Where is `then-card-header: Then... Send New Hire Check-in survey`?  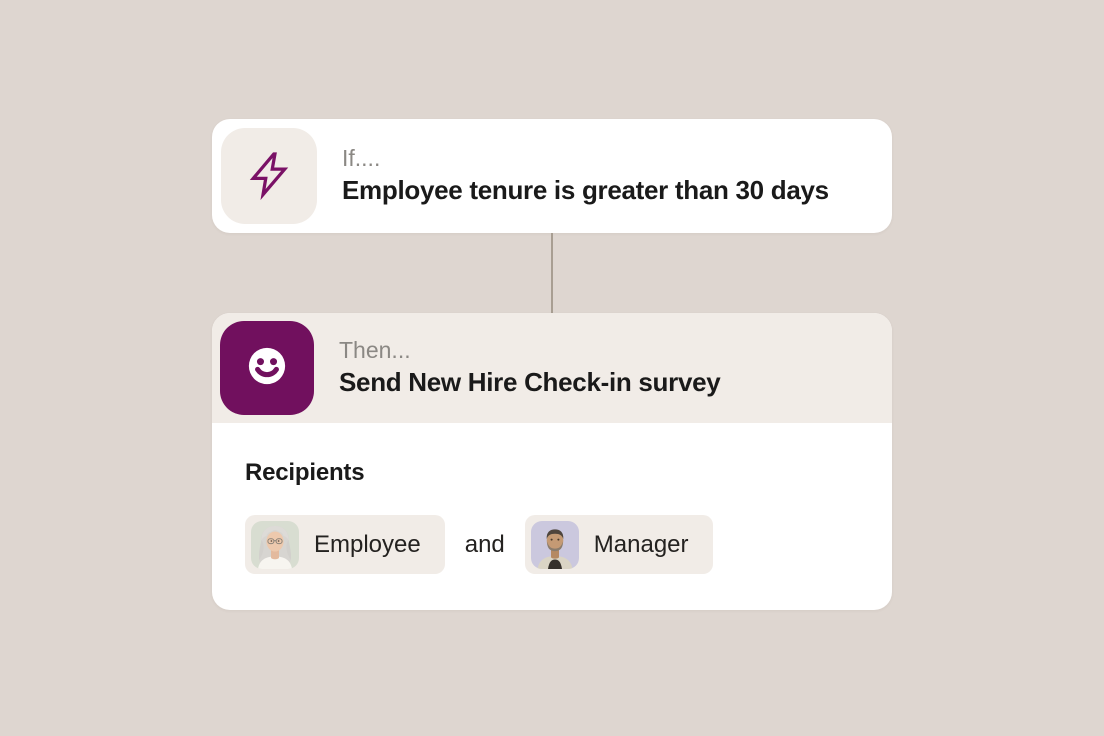 then-card-header: Then... Send New Hire Check-in survey is located at coordinates (552, 368).